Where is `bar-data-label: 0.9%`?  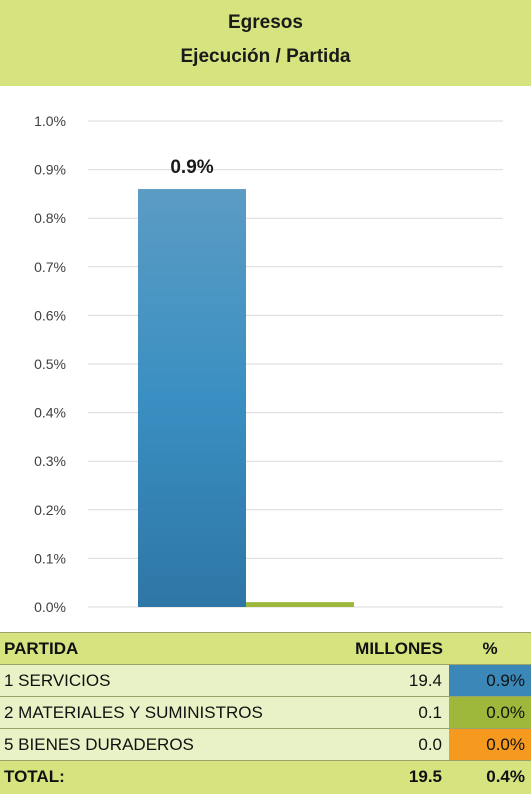
bar-data-label: 0.9% is located at coordinates (191, 167).